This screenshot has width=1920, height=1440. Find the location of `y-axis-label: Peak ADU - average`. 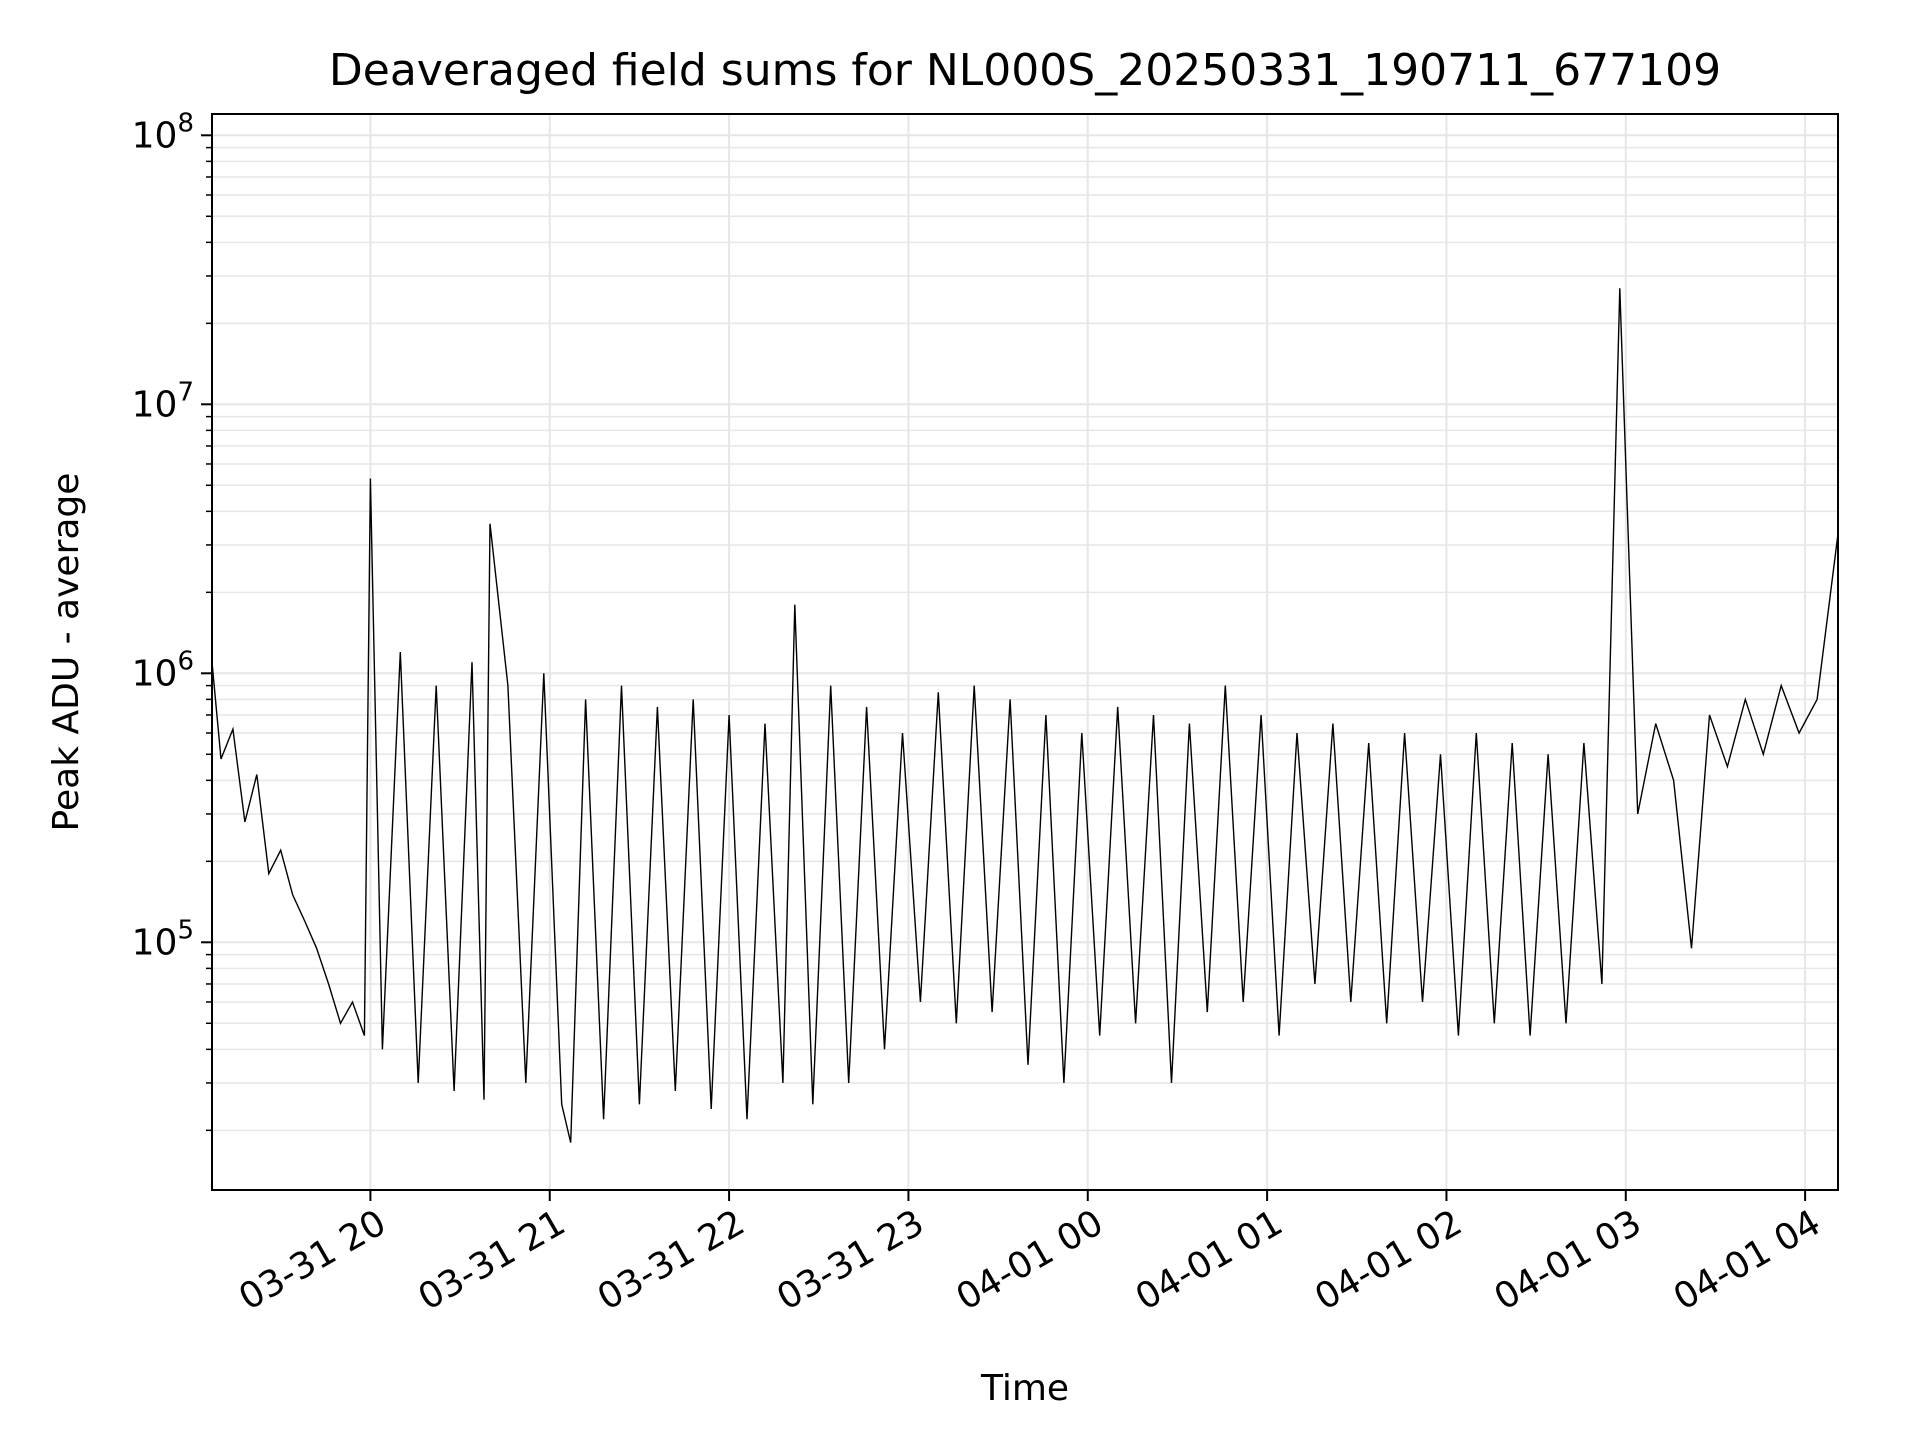

y-axis-label: Peak ADU - average is located at coordinates (66, 652).